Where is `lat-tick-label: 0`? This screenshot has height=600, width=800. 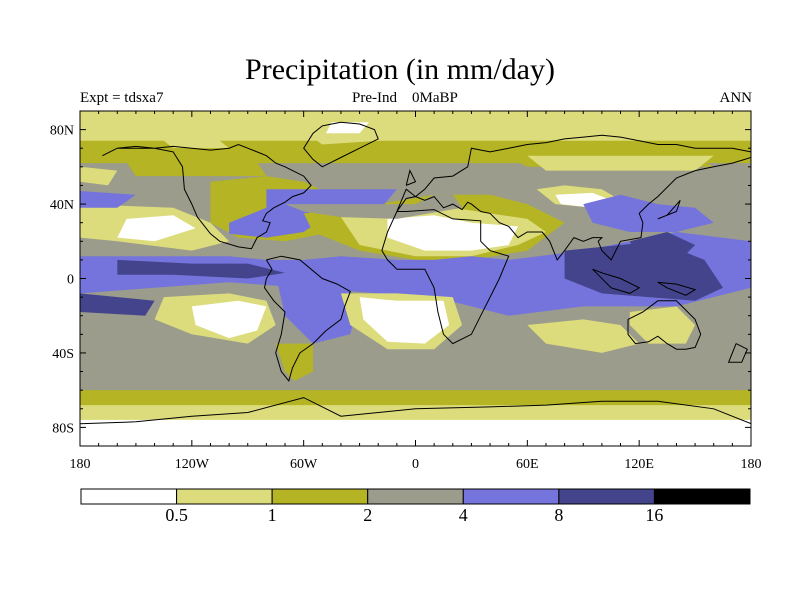
lat-tick-label: 0 is located at coordinates (70, 280).